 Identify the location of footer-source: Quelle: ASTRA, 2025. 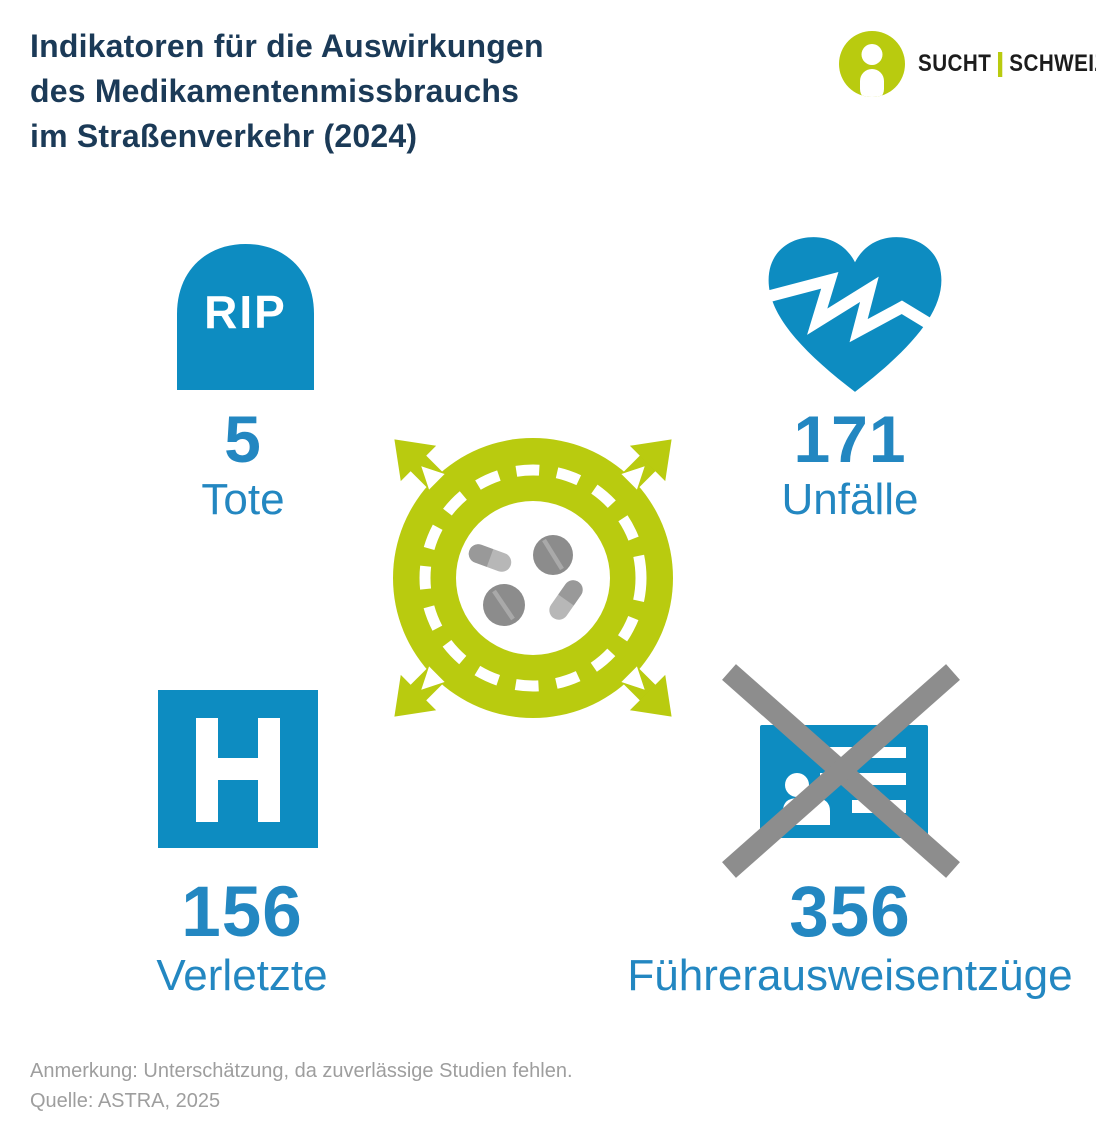
(125, 1101).